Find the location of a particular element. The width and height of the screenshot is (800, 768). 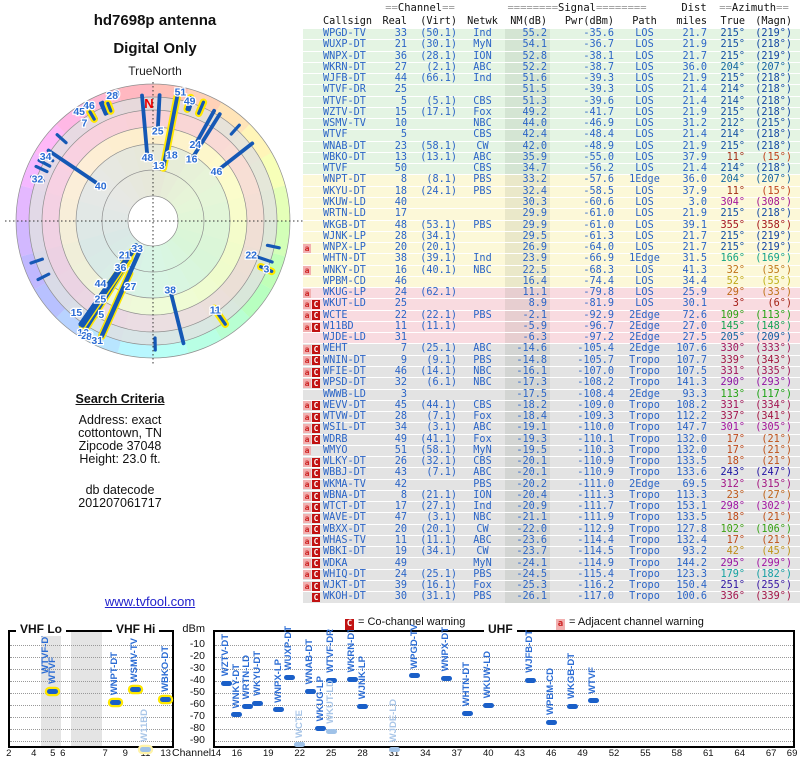

path-cell: LOS is located at coordinates (644, 112).